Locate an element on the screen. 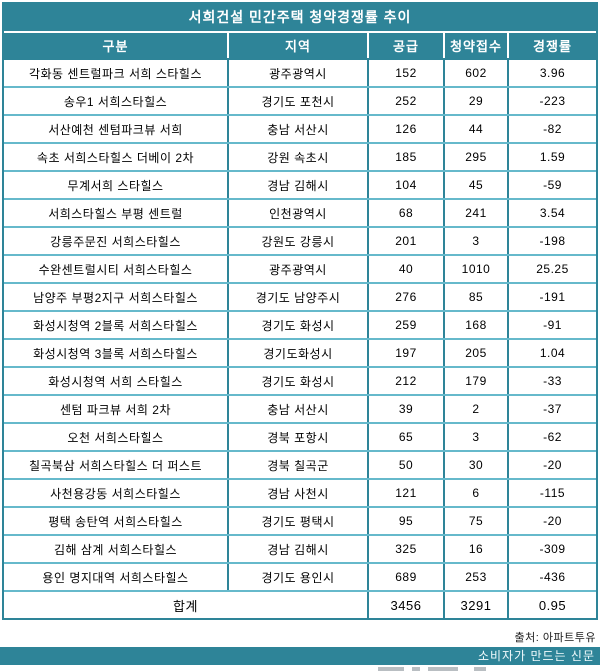 This screenshot has height=672, width=600. cell-supply: 325 is located at coordinates (405, 549).